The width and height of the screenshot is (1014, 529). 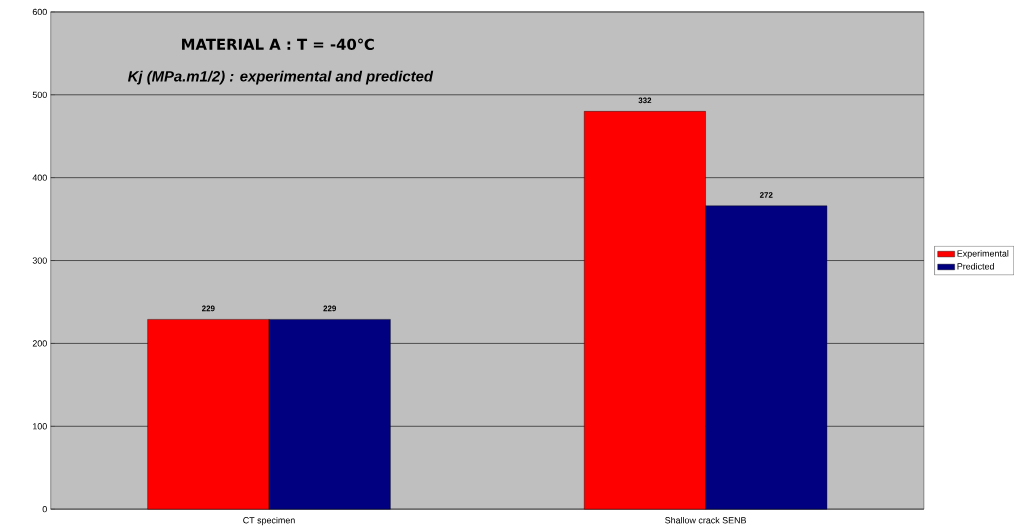 What do you see at coordinates (39, 12) in the screenshot?
I see `y-tick-label: 600` at bounding box center [39, 12].